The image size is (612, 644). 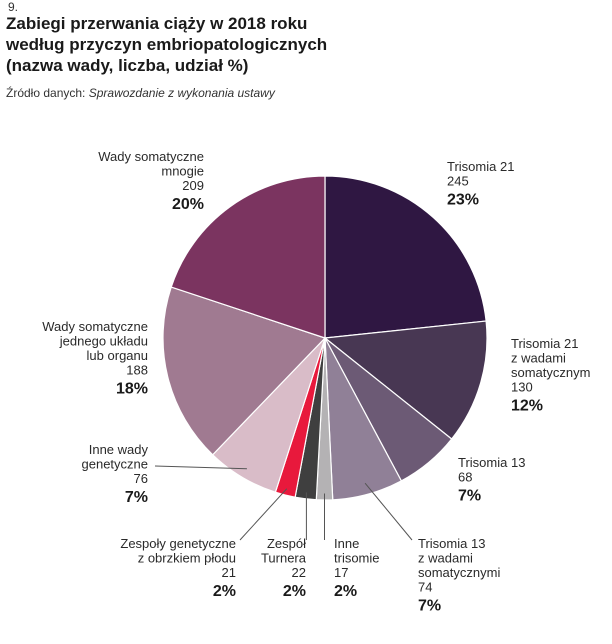 I want to click on slice-label-6-line-1: Zespół, so click(x=286, y=543).